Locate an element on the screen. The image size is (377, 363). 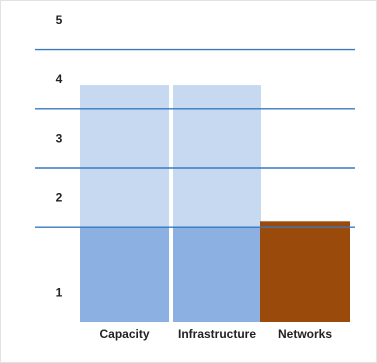
y-tick-label-1: 1 is located at coordinates (59, 292).